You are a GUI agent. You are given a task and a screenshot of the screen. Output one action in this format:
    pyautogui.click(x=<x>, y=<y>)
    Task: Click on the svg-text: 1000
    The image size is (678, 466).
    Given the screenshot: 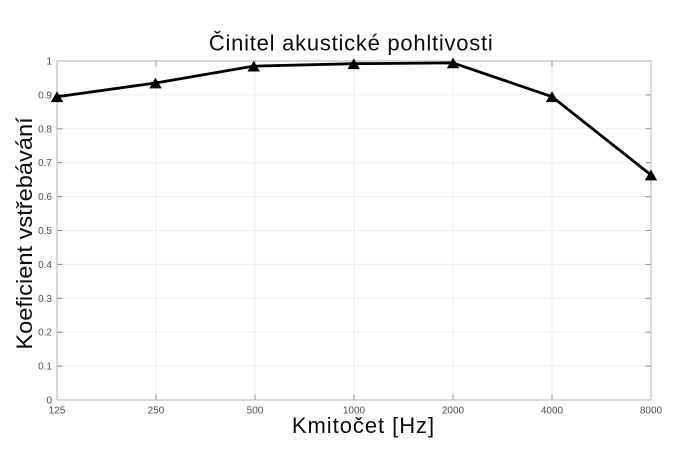 What is the action you would take?
    pyautogui.click(x=354, y=411)
    